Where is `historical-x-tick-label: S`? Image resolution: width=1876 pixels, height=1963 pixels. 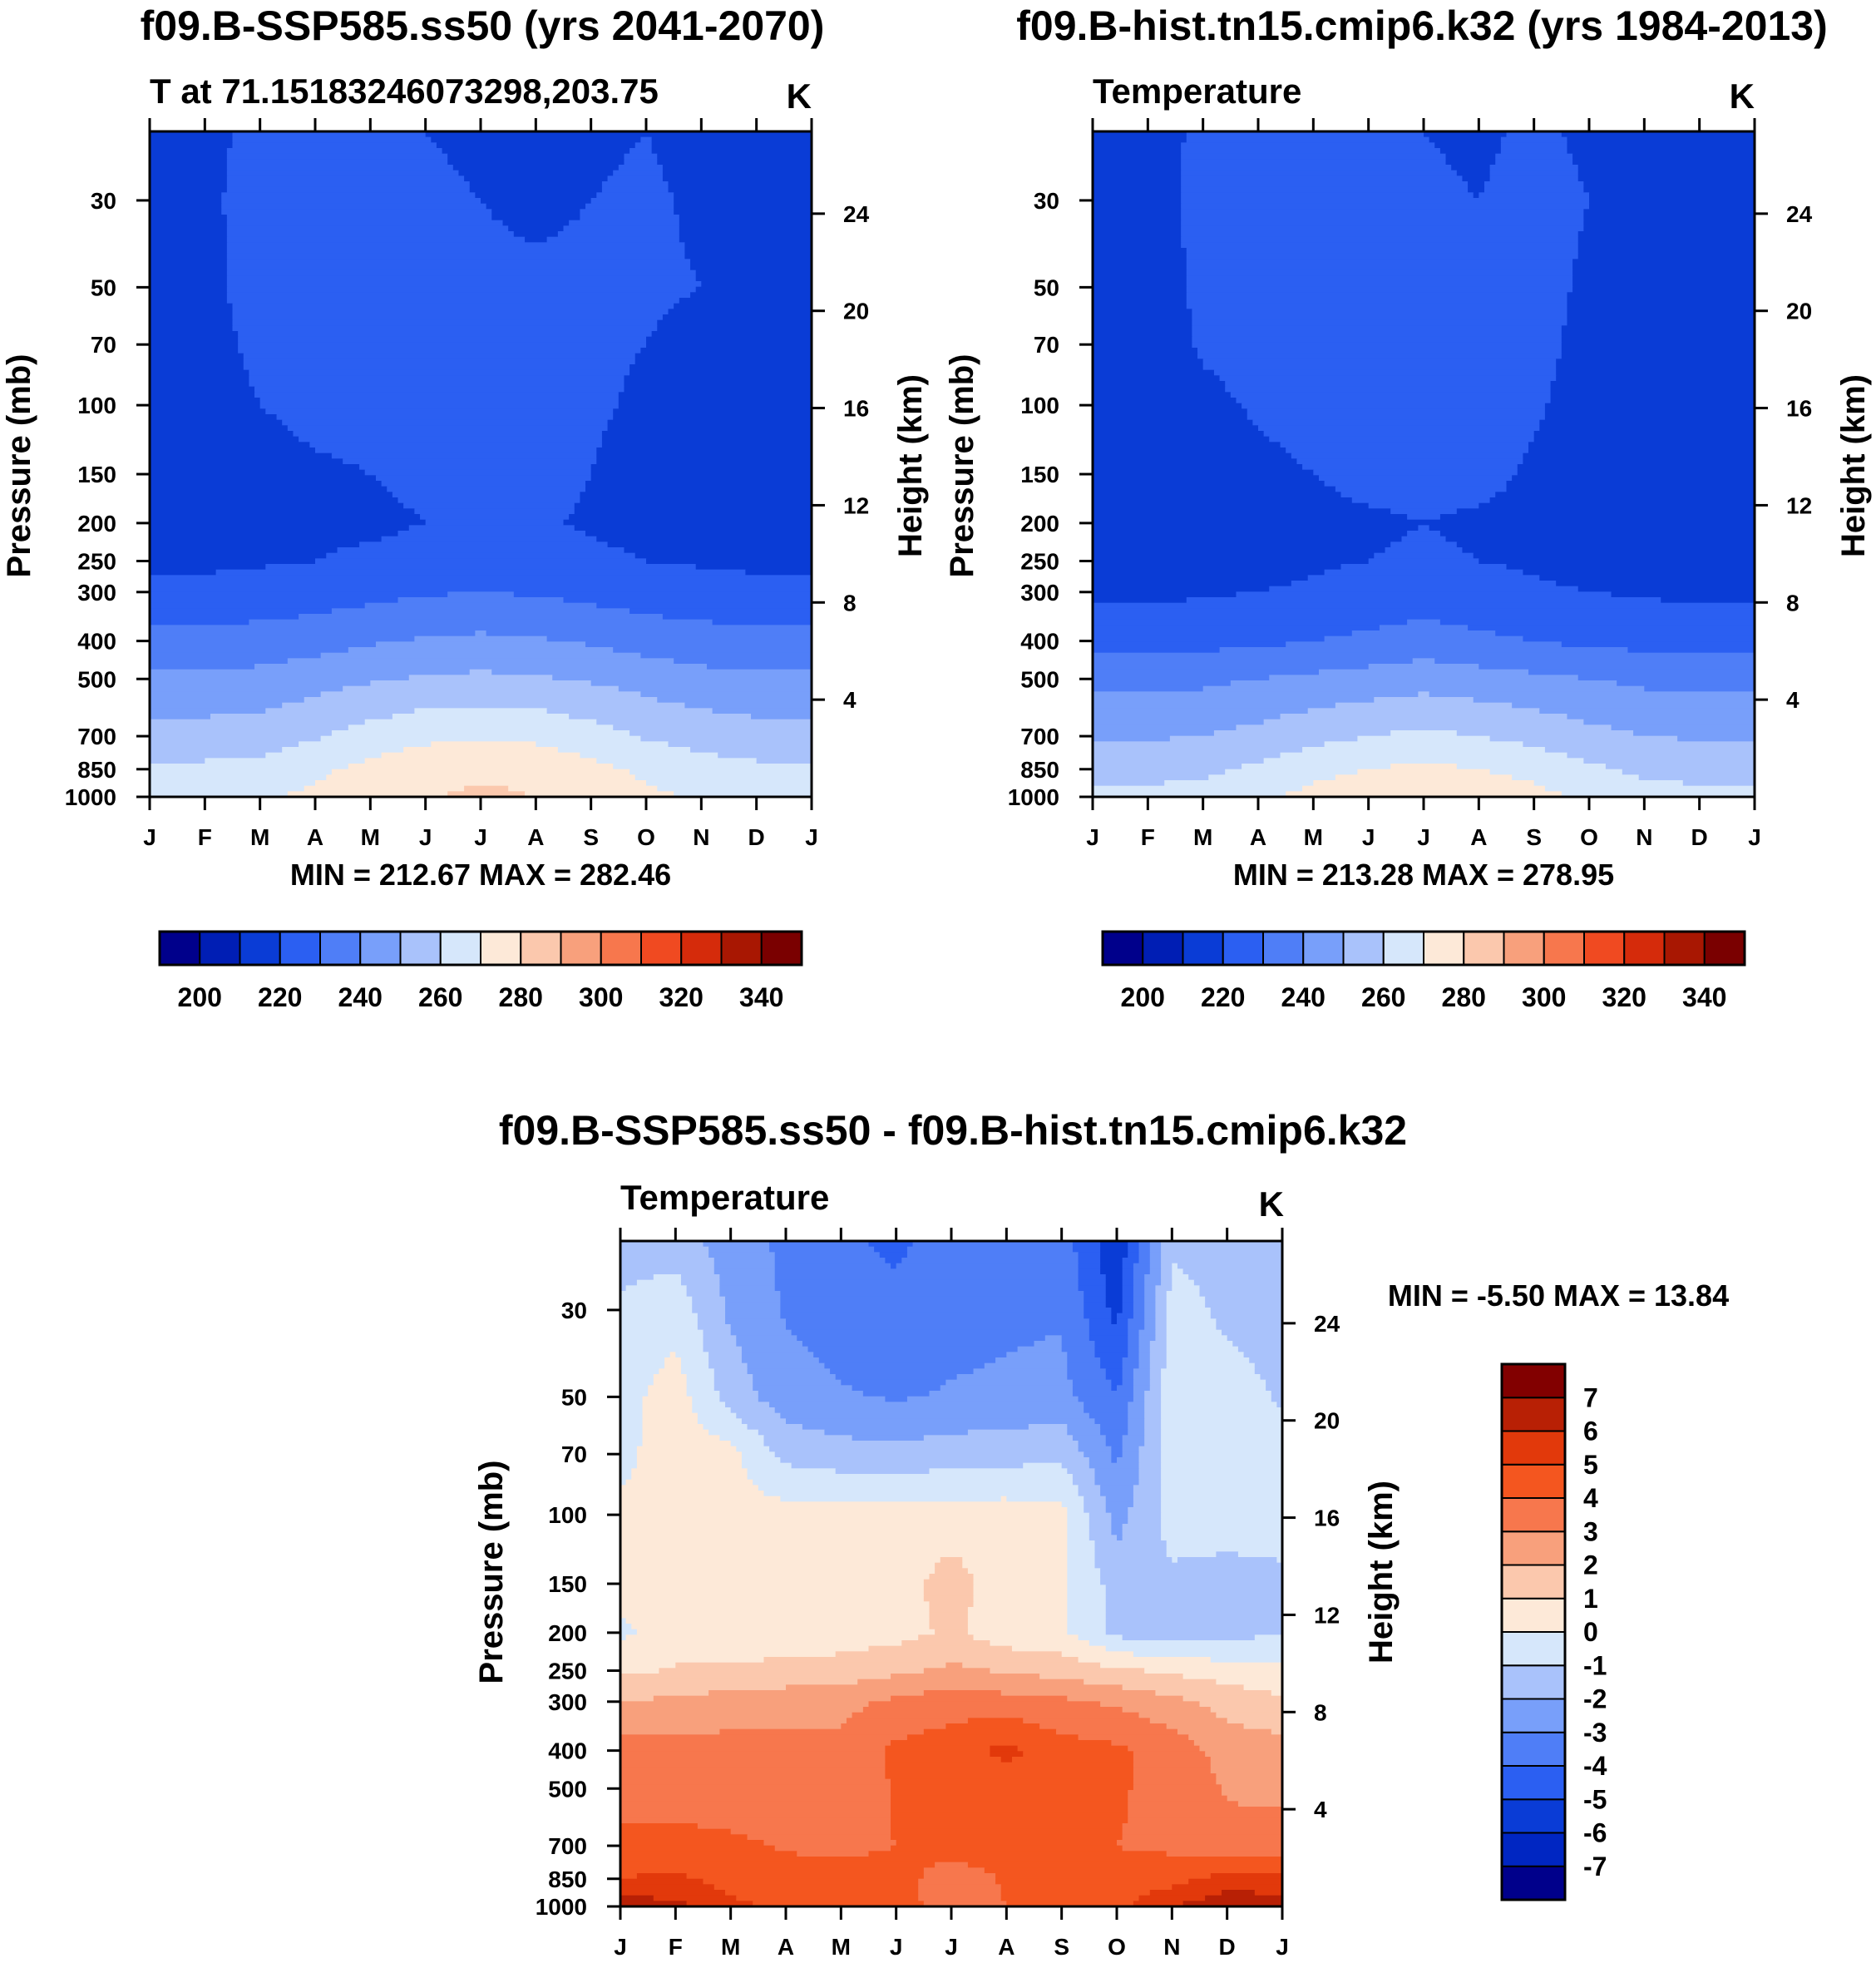
historical-x-tick-label: S is located at coordinates (1534, 837).